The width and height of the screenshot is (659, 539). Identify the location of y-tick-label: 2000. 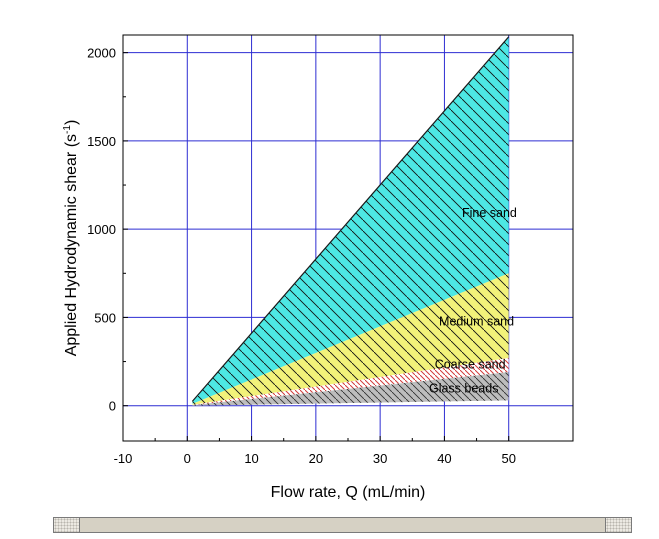
(101, 53).